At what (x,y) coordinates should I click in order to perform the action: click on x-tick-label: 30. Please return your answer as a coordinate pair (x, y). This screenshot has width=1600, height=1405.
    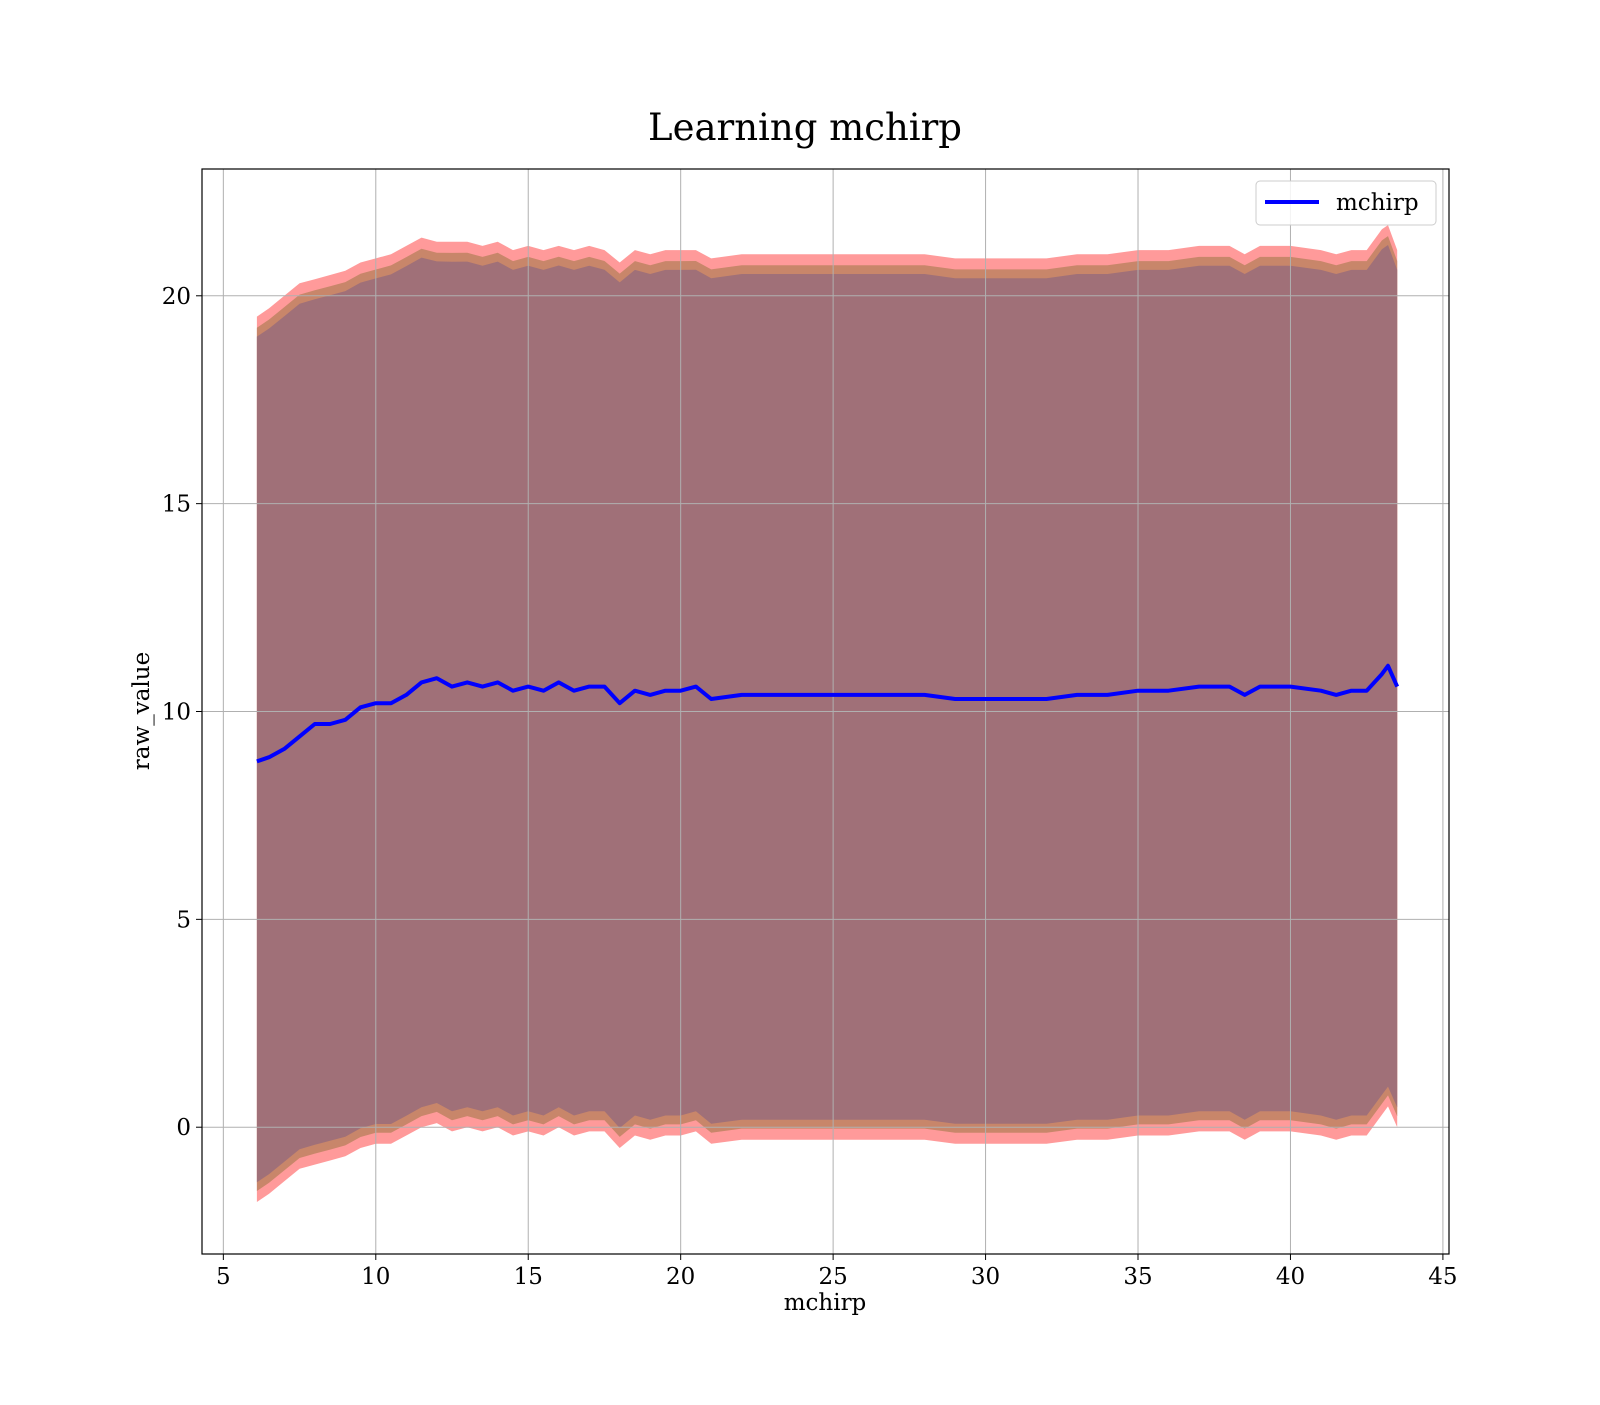
    Looking at the image, I should click on (985, 1277).